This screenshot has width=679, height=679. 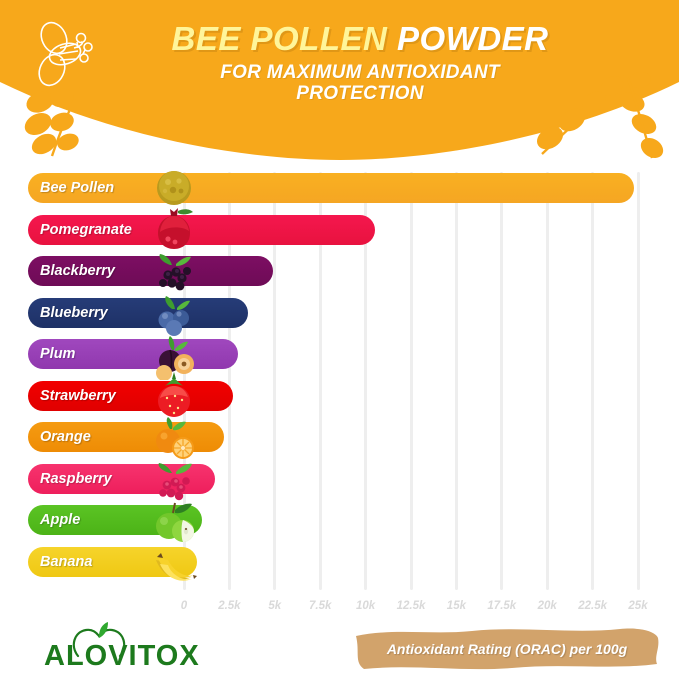 What do you see at coordinates (229, 606) in the screenshot?
I see `axis-tick-label: 2.5k` at bounding box center [229, 606].